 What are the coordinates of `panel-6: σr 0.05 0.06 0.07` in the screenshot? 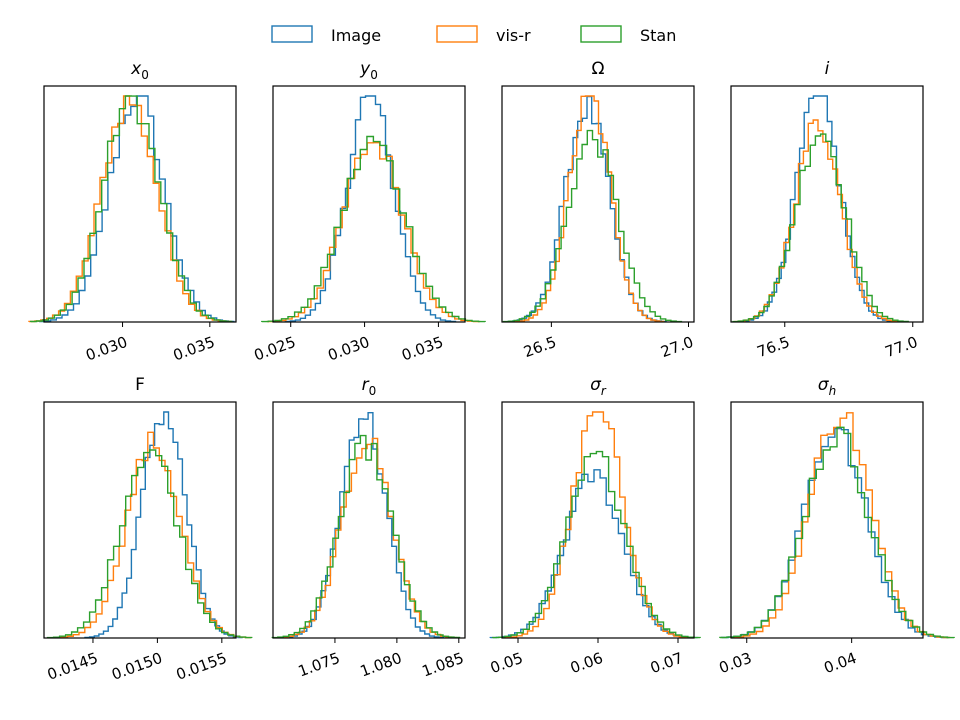 It's located at (594, 526).